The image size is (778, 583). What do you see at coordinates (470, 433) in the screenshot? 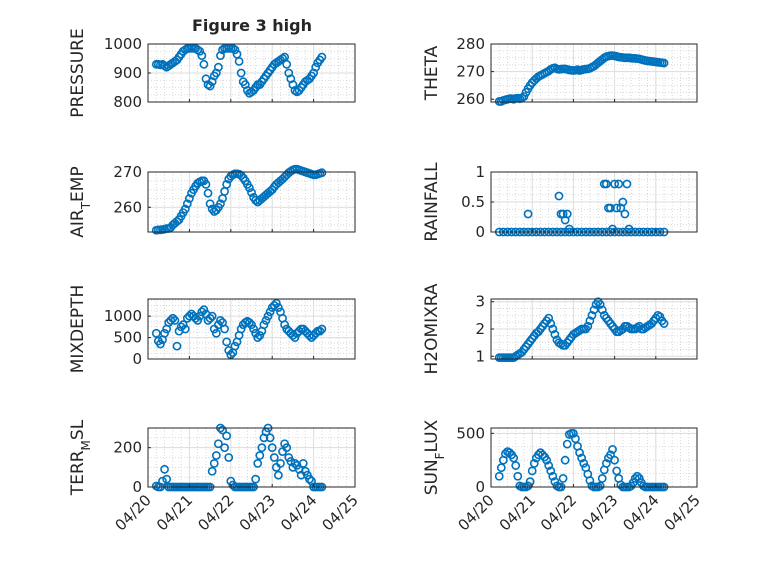
I see `sun-flux-ytick-label: 500` at bounding box center [470, 433].